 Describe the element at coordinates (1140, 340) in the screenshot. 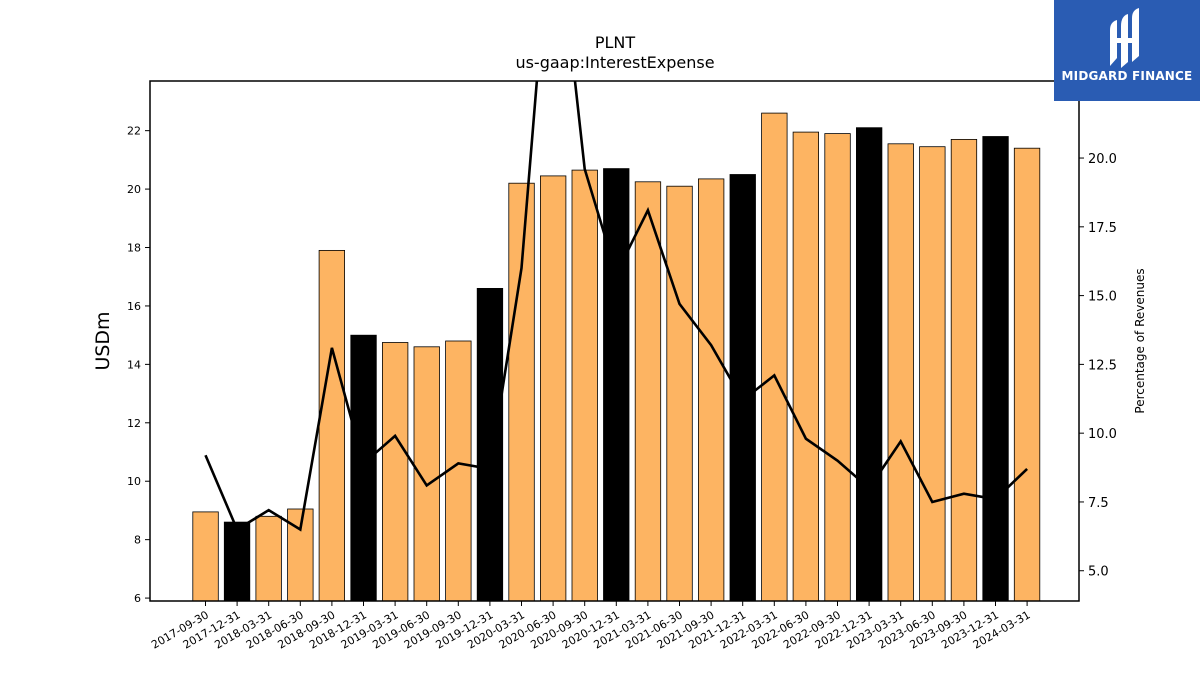

I see `y2-axis-label: Percentage of Revenues` at that location.